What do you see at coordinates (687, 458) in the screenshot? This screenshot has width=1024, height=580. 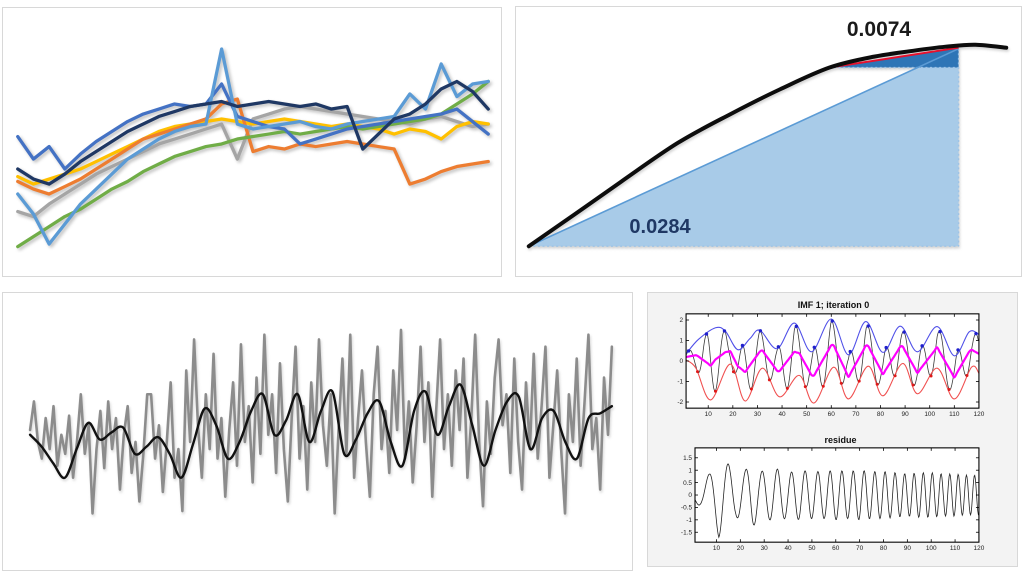 I see `y-tick-label: 1.5` at bounding box center [687, 458].